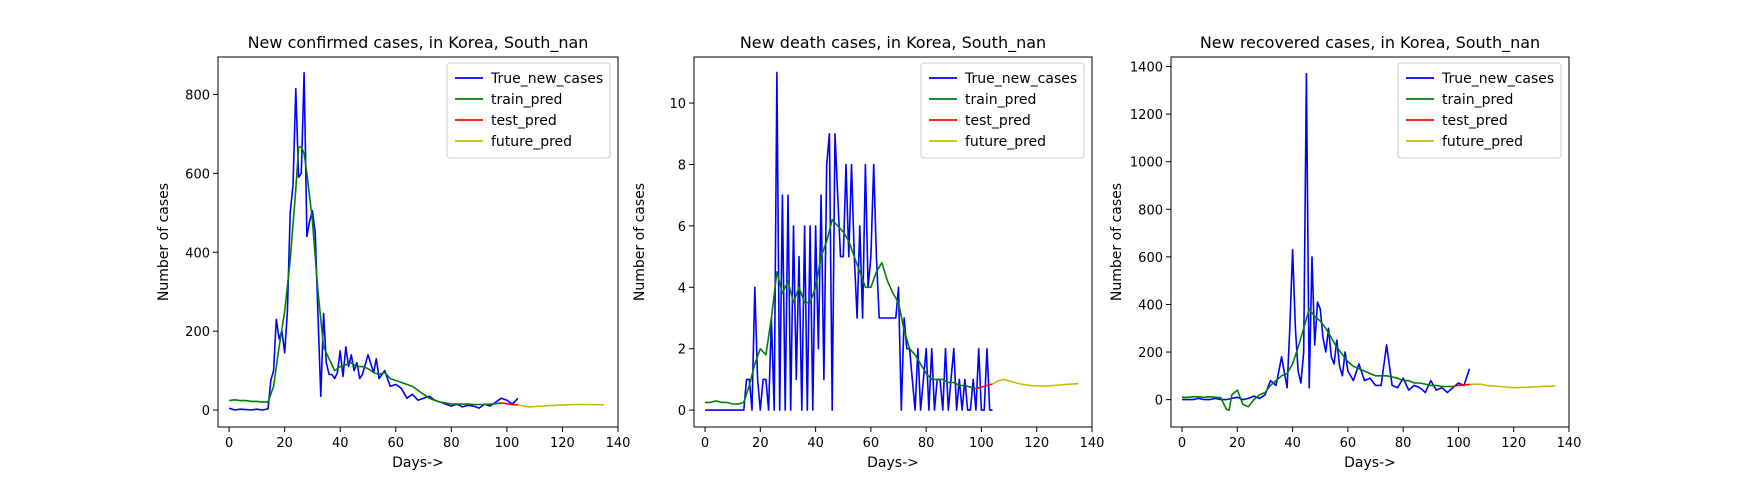 The width and height of the screenshot is (1742, 480). What do you see at coordinates (682, 350) in the screenshot?
I see `y-tick-label: 2` at bounding box center [682, 350].